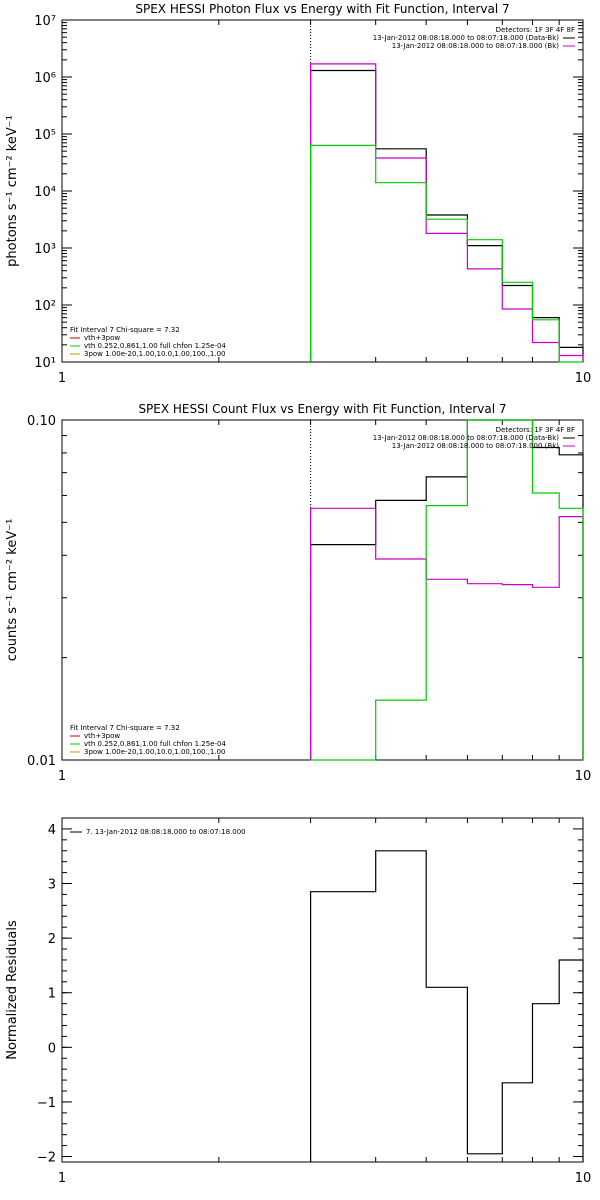 The image size is (600, 1200). What do you see at coordinates (45, 78) in the screenshot?
I see `y-tick-label: 10⁶` at bounding box center [45, 78].